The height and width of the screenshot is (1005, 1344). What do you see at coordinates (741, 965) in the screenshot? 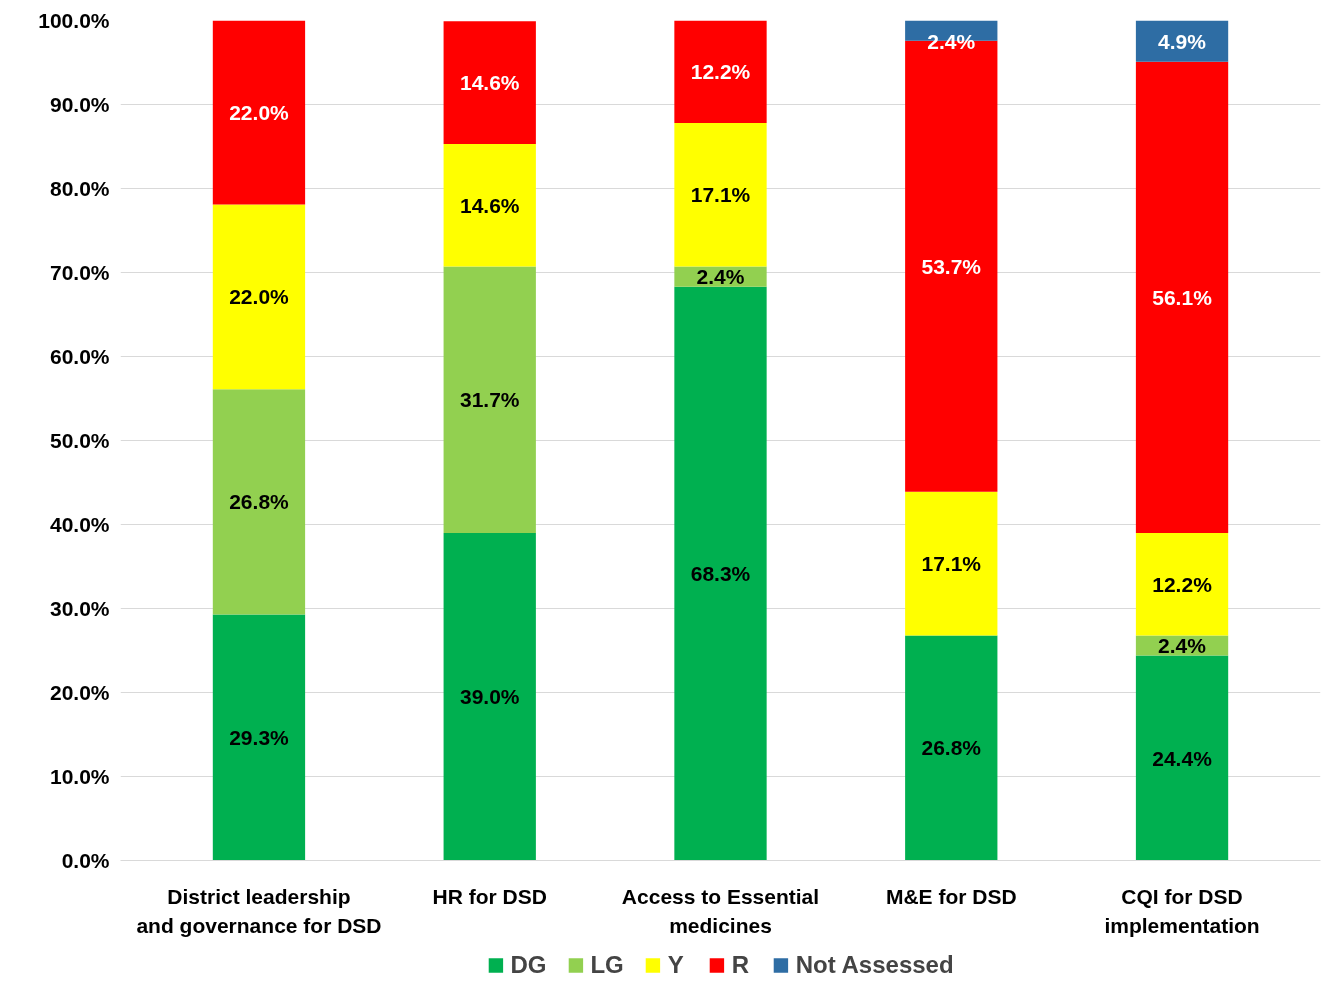
I see `legend-label: R` at bounding box center [741, 965].